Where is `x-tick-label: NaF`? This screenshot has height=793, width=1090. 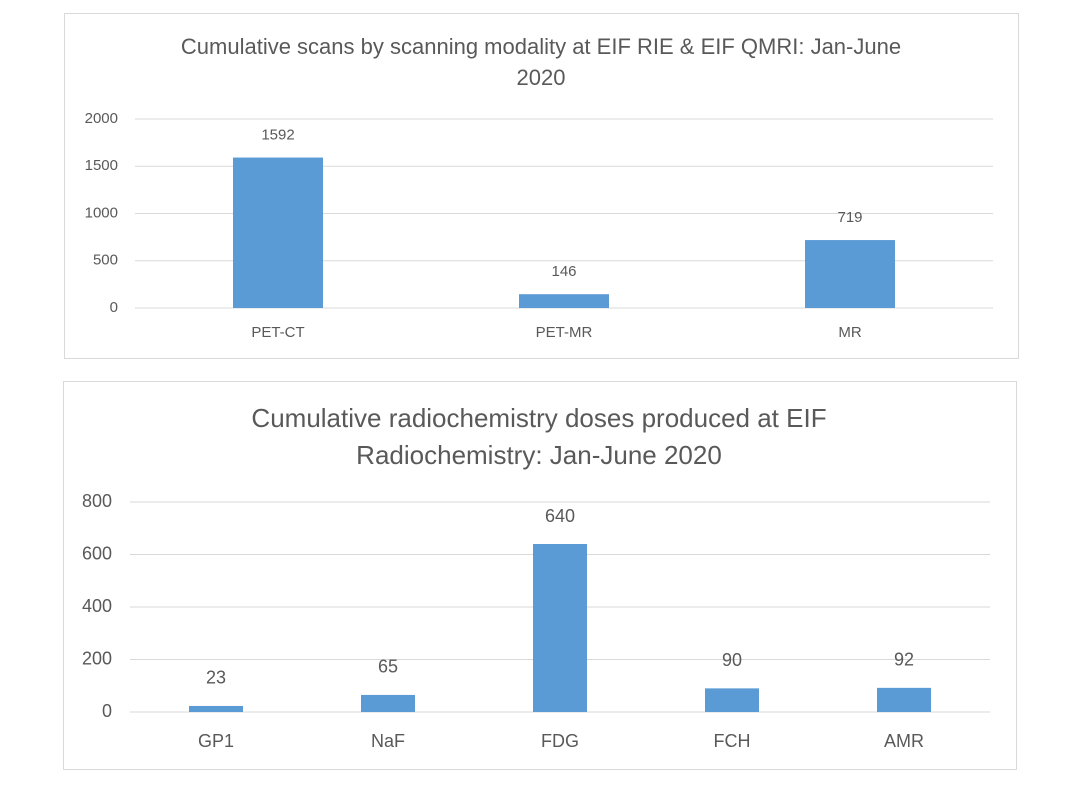
x-tick-label: NaF is located at coordinates (388, 741).